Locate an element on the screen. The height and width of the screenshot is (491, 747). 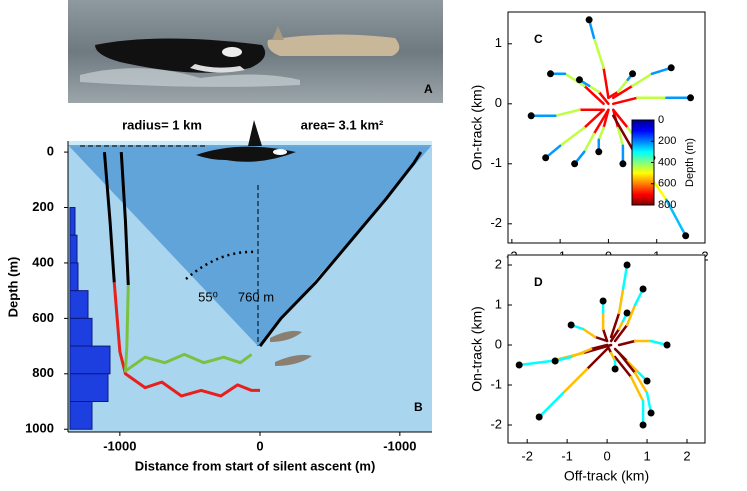
annotation: 55⁰ is located at coordinates (208, 296).